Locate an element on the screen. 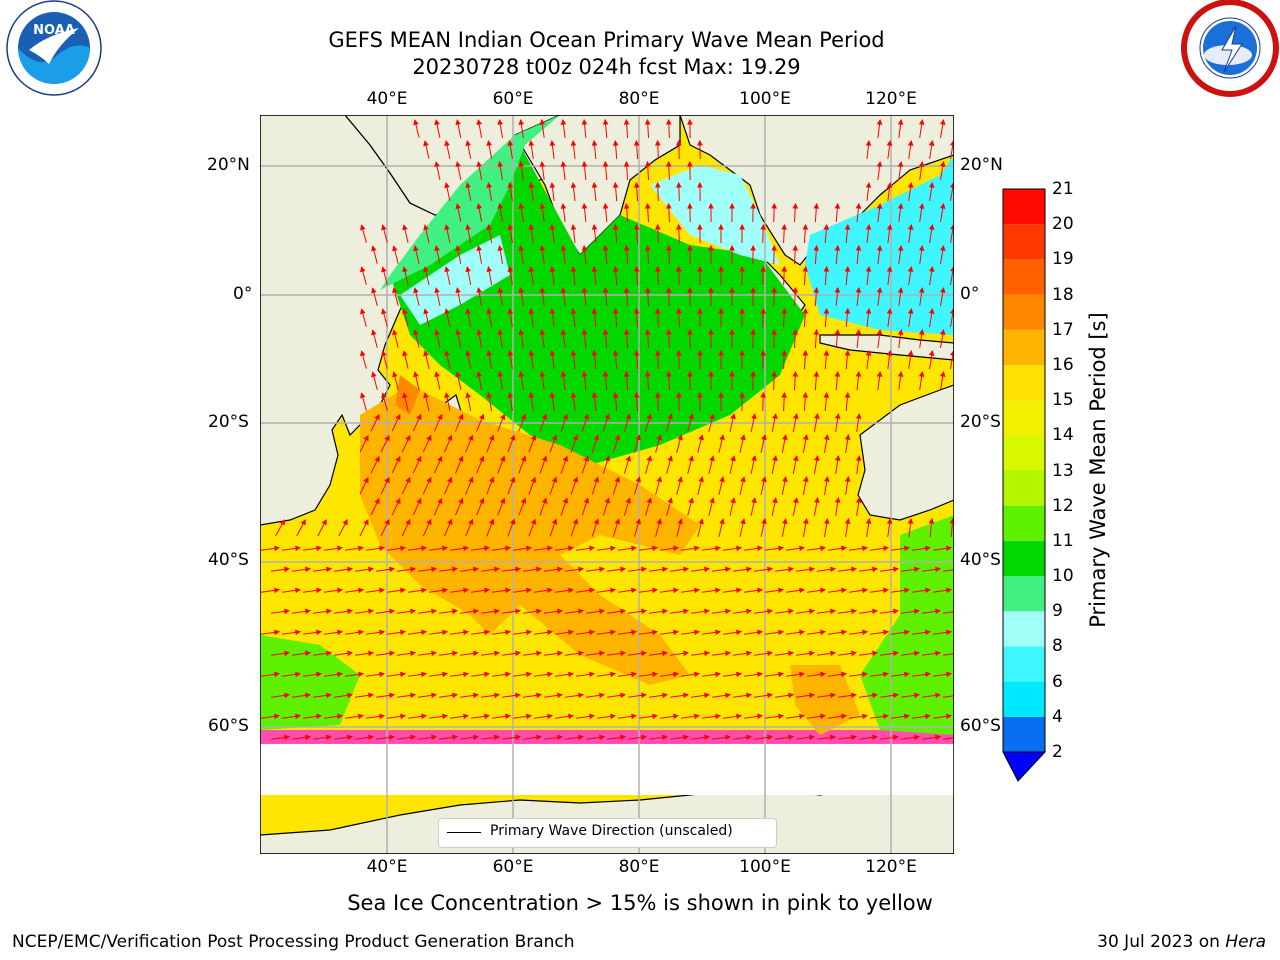 This screenshot has height=960, width=1280. map-subtitle: 20230728 t00z 024h fcst Max: 19.29 is located at coordinates (606, 67).